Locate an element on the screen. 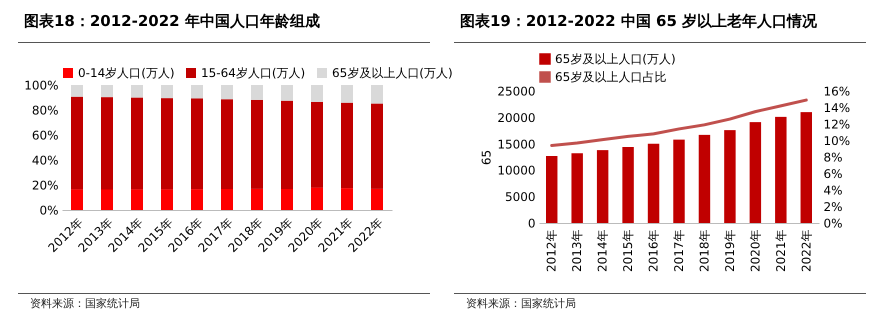 The width and height of the screenshot is (872, 320). y-tick-label: 10000 is located at coordinates (516, 171).